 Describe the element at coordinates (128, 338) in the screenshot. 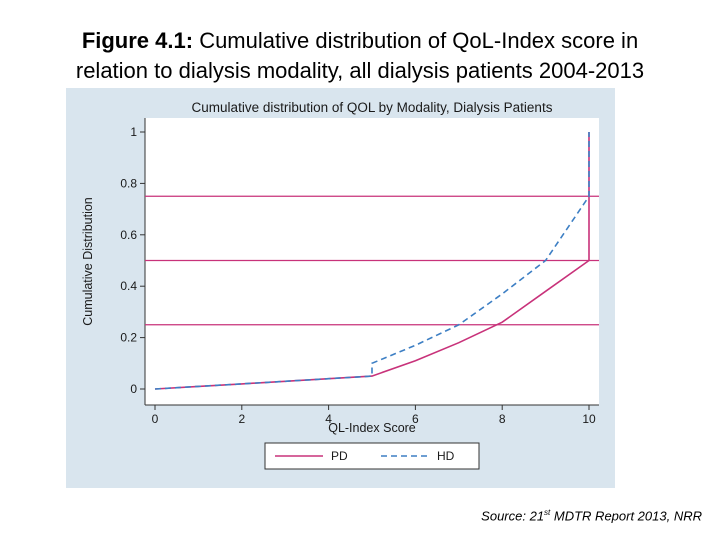

I see `y-tick-label: 0.2` at that location.